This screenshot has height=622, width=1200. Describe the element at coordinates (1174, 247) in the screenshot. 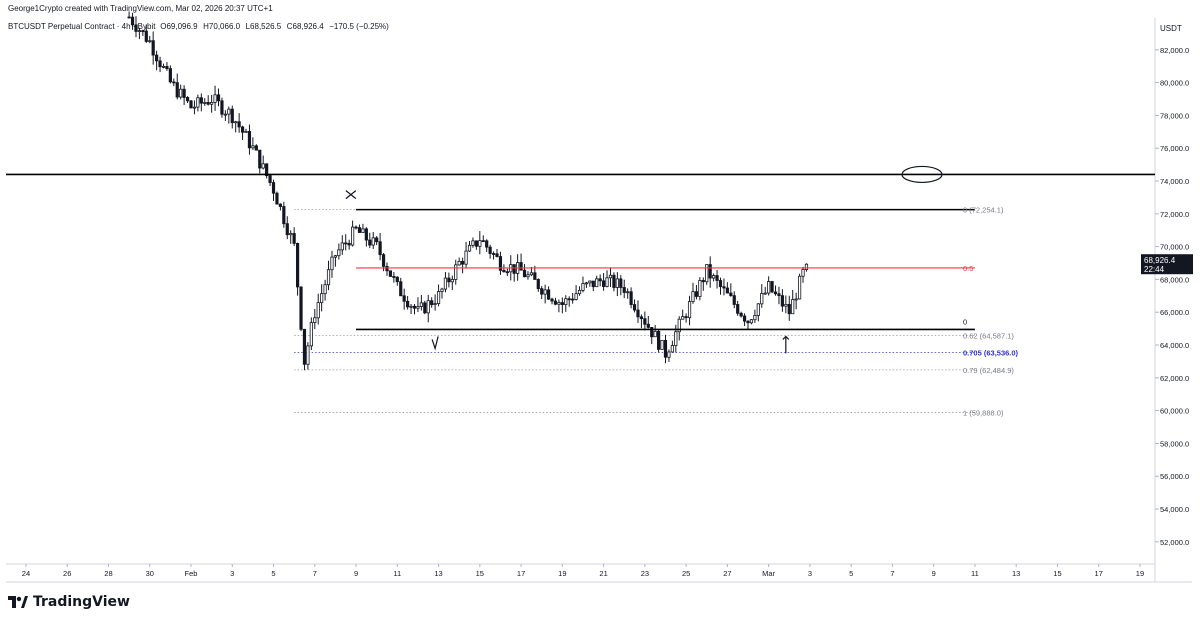

I see `price-tick-label: 70,000.0` at that location.